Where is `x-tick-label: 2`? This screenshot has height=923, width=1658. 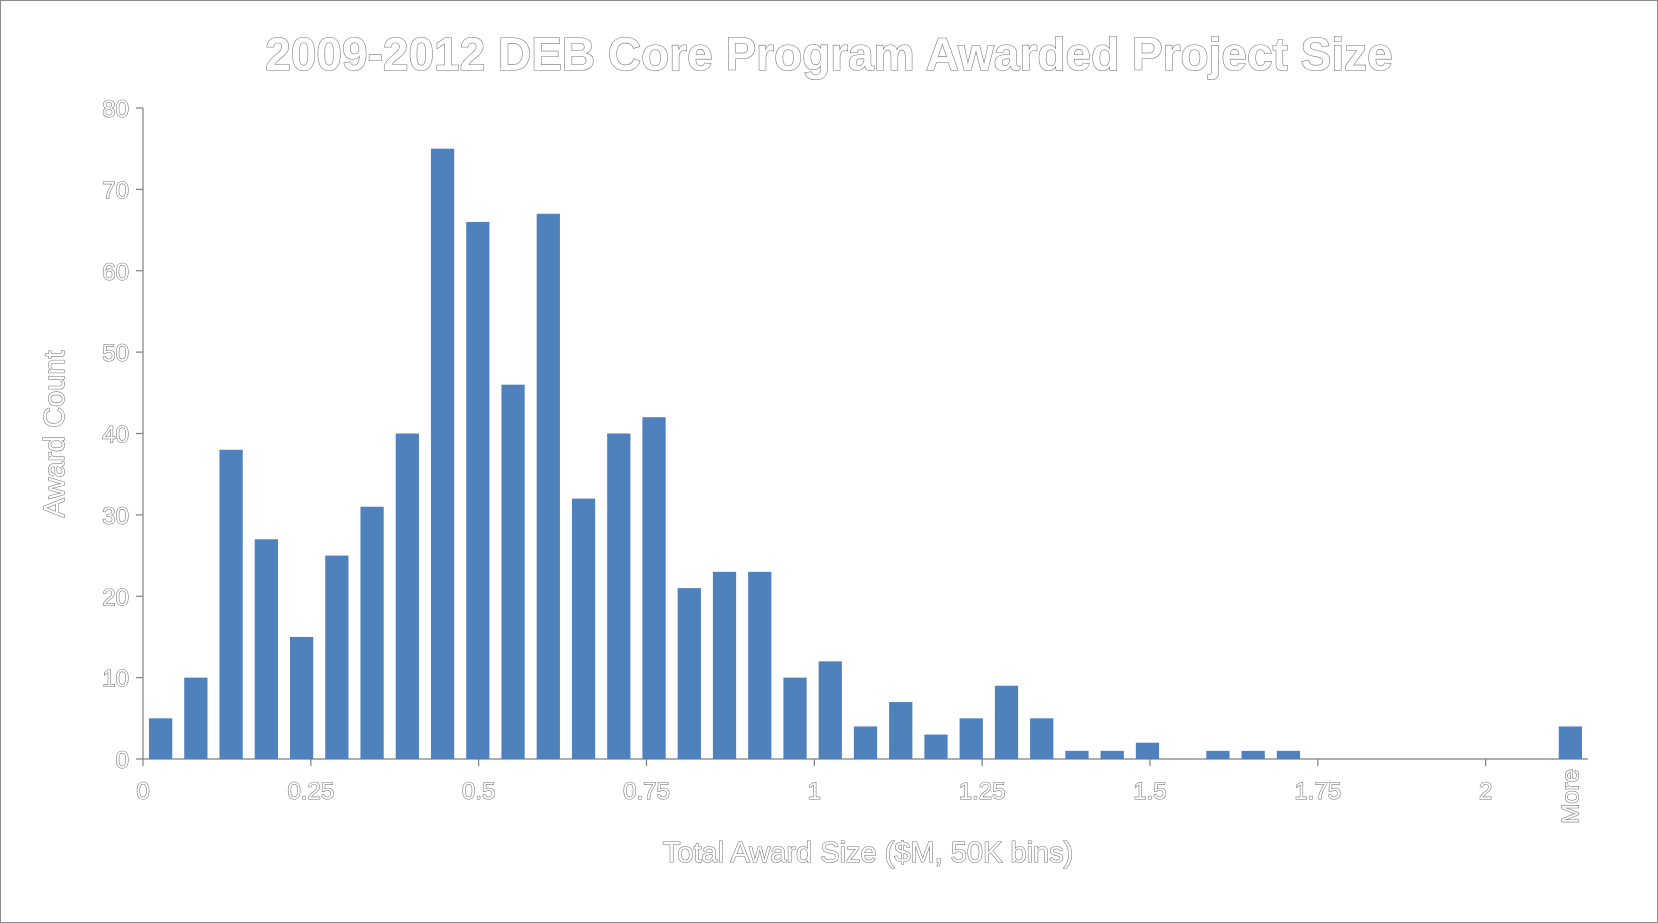
x-tick-label: 2 is located at coordinates (1485, 791).